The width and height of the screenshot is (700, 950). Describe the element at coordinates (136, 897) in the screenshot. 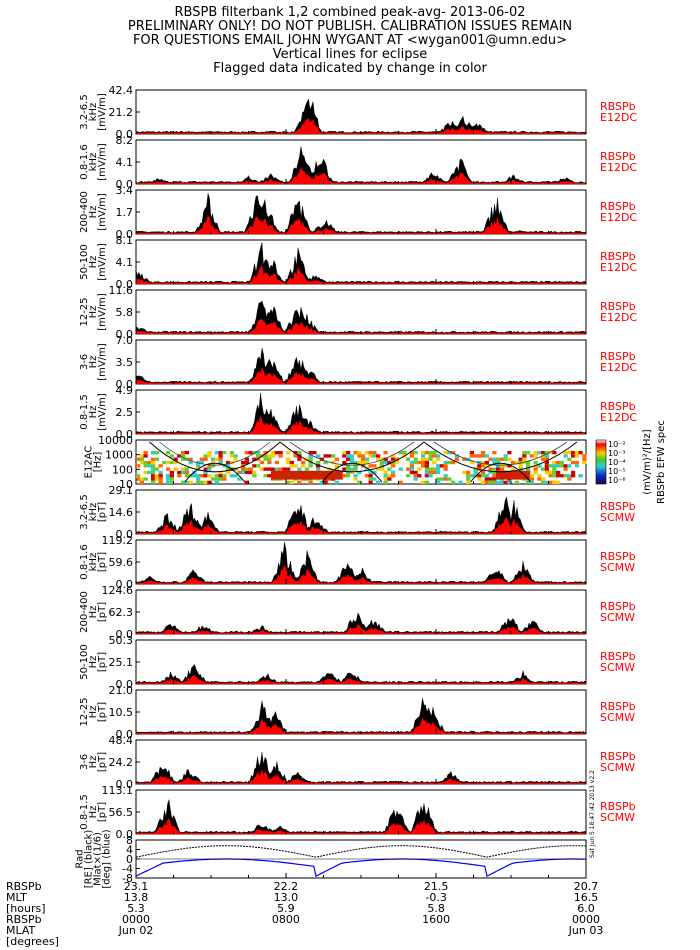

I see `x-axis-value: 13.8` at that location.